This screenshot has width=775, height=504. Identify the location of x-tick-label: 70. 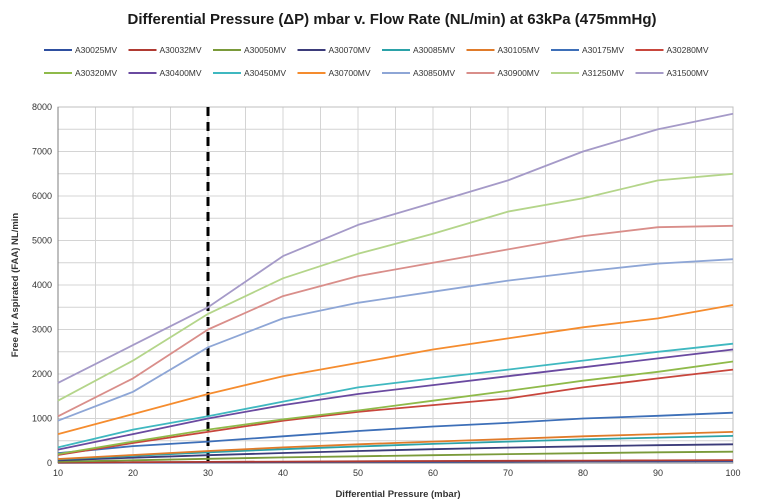
(508, 473).